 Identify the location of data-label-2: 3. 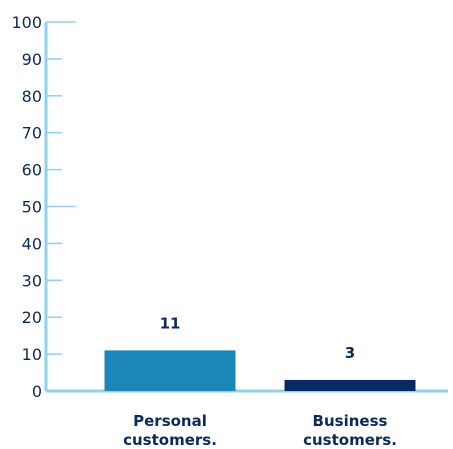
(350, 353).